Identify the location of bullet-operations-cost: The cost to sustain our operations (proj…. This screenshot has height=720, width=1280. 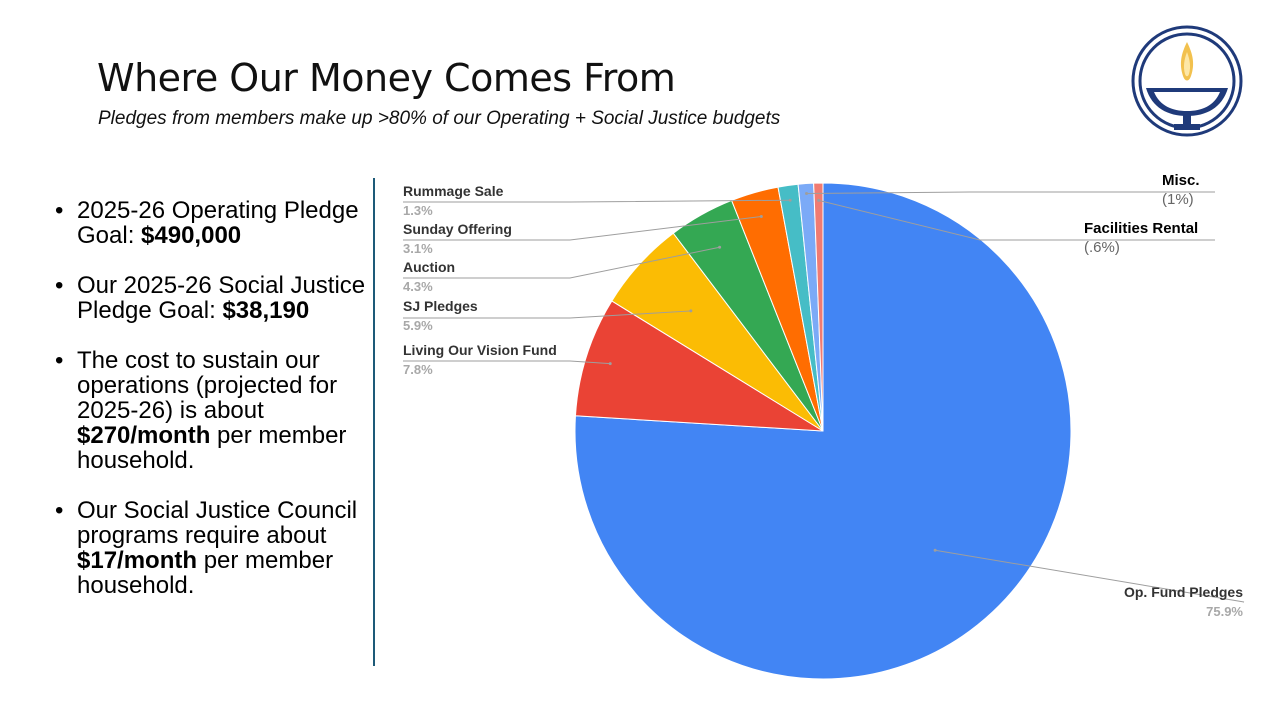
(213, 410).